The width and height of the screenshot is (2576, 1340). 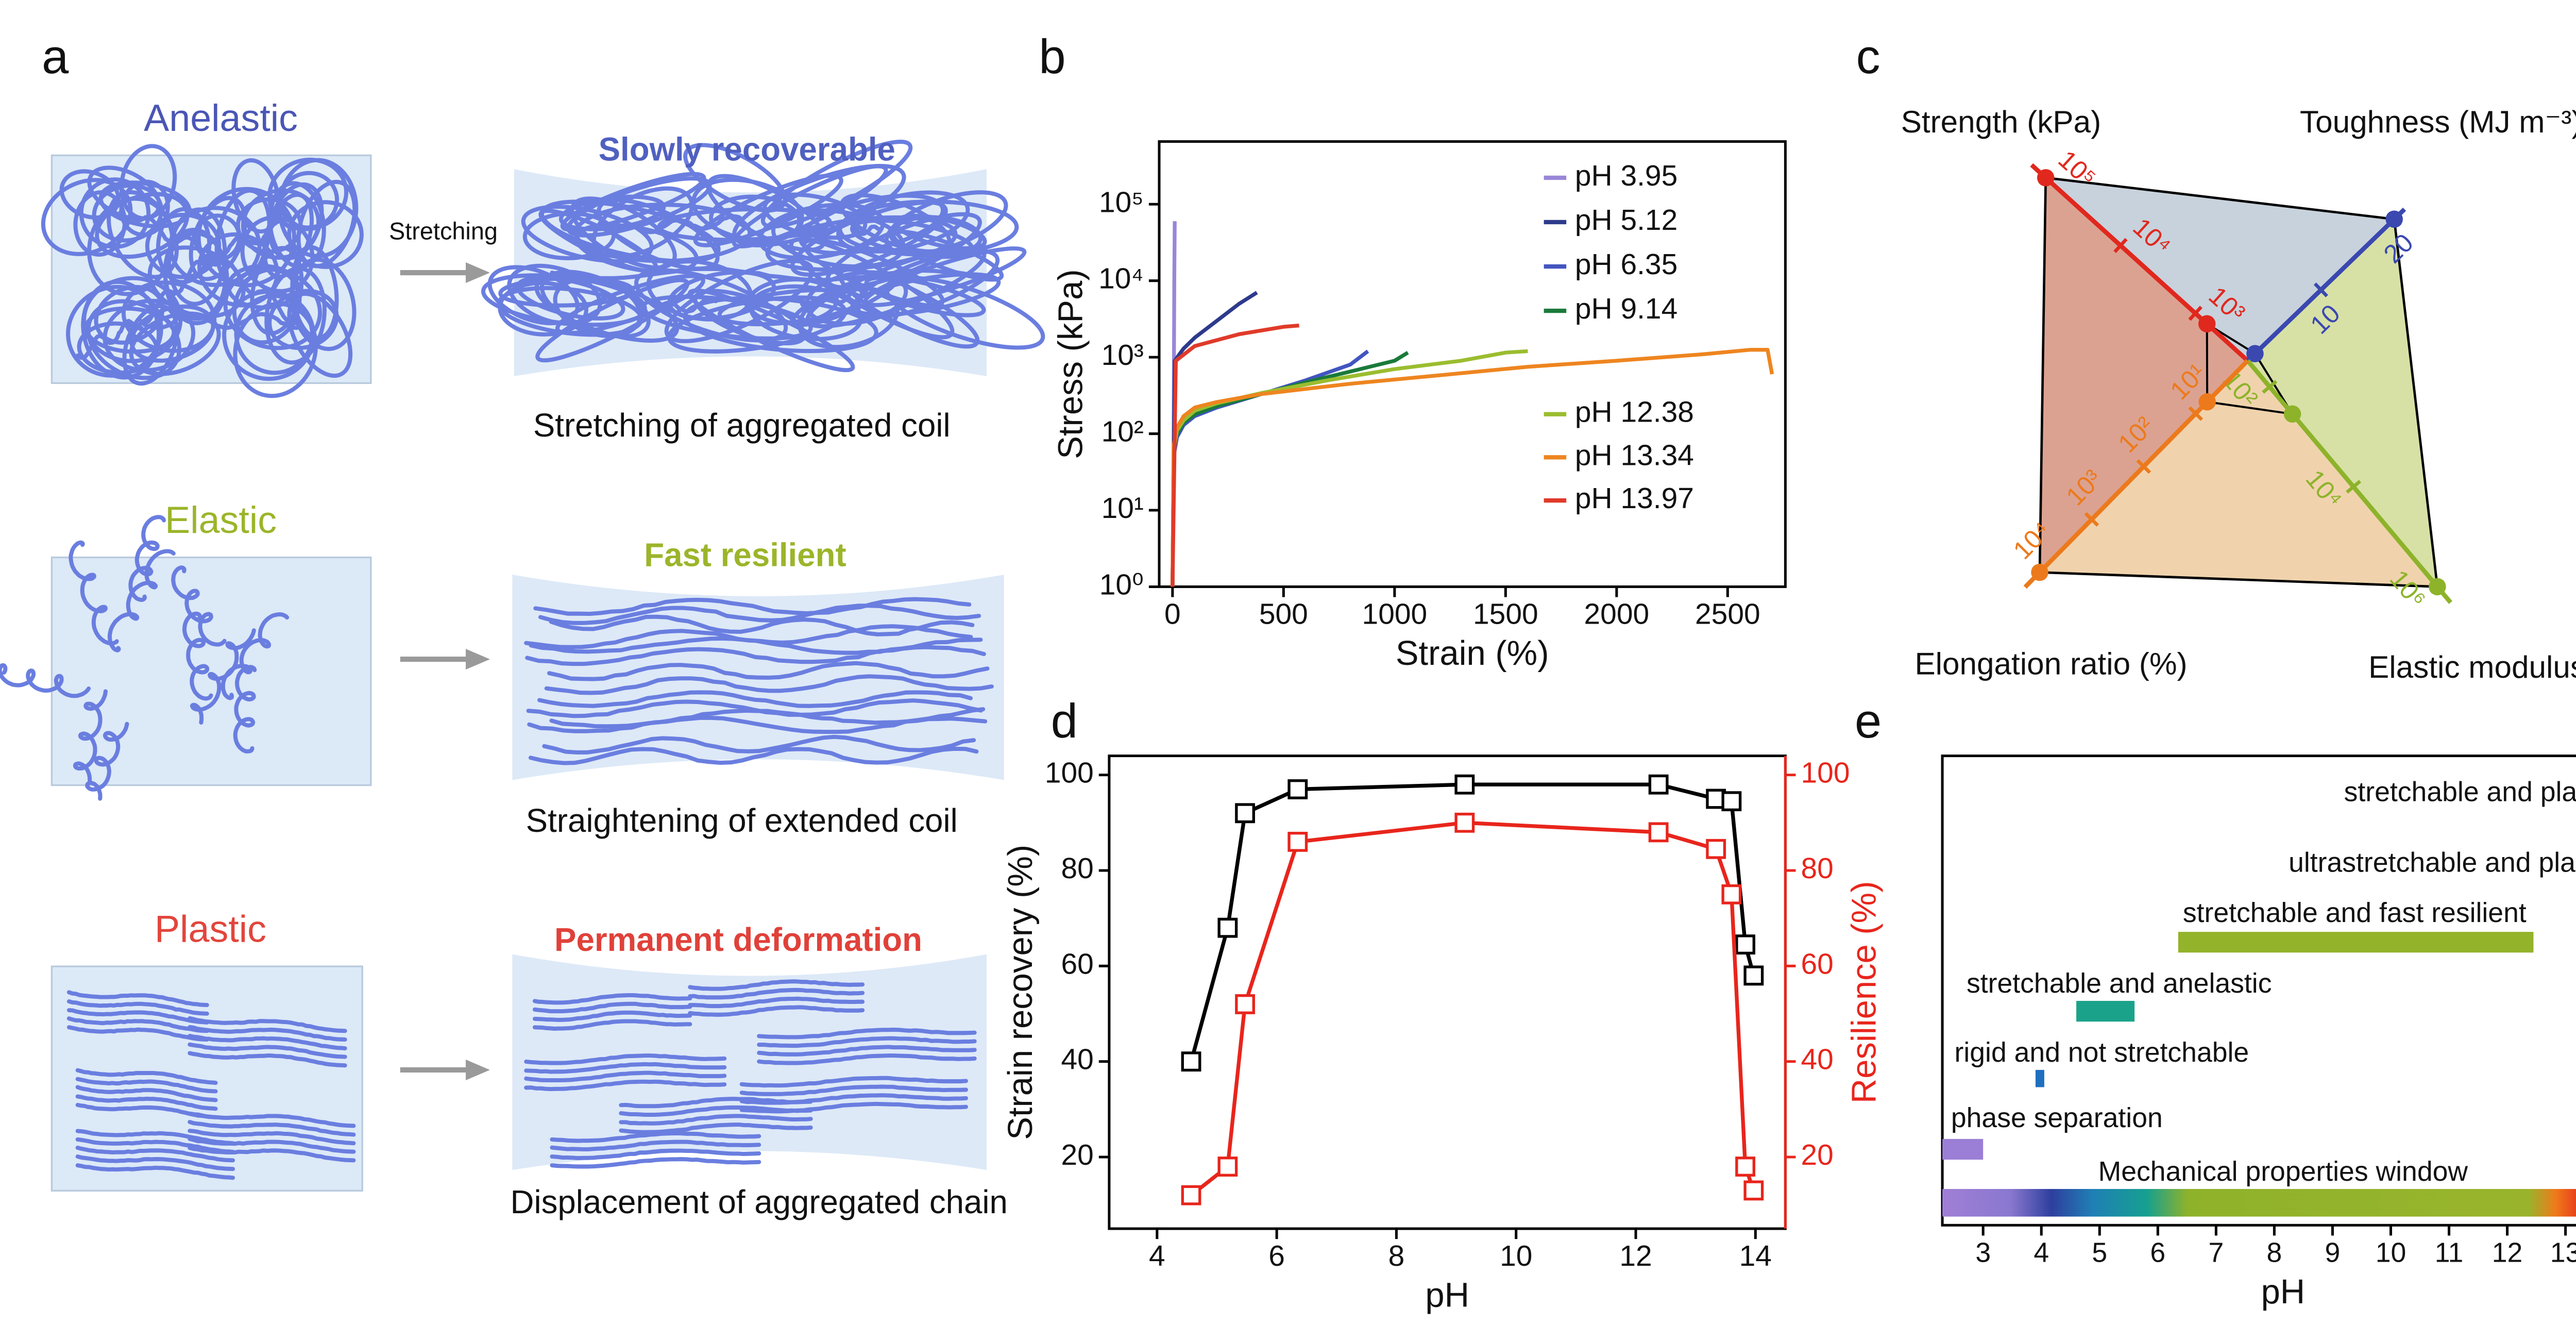 What do you see at coordinates (221, 519) in the screenshot?
I see `state-title: Elastic` at bounding box center [221, 519].